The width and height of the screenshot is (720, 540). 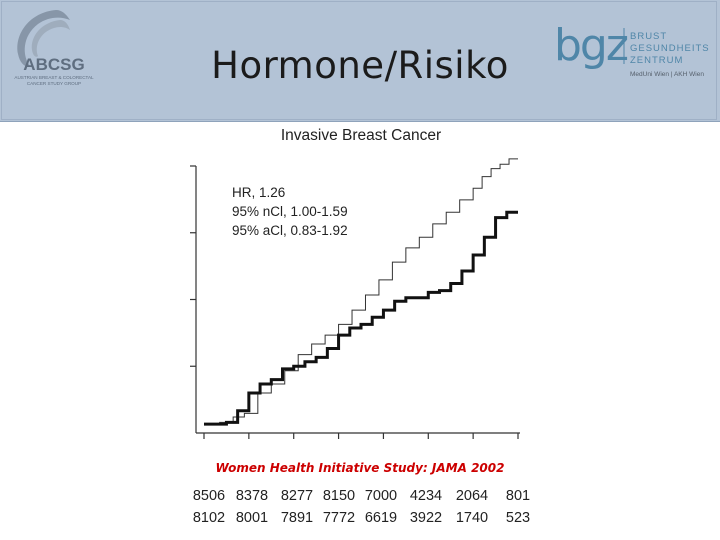 What do you see at coordinates (360, 65) in the screenshot?
I see `slide-title: Hormone/Risiko` at bounding box center [360, 65].